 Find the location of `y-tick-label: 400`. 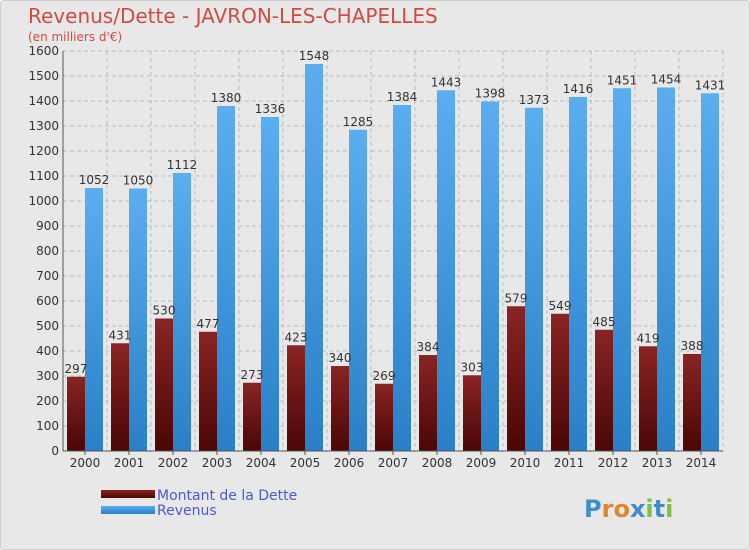

y-tick-label: 400 is located at coordinates (47, 351).